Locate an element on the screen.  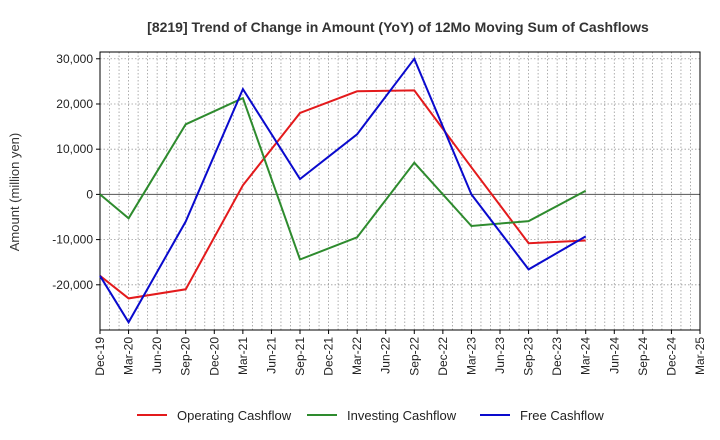
x-tick-label: Dec-24 is located at coordinates (671, 356).